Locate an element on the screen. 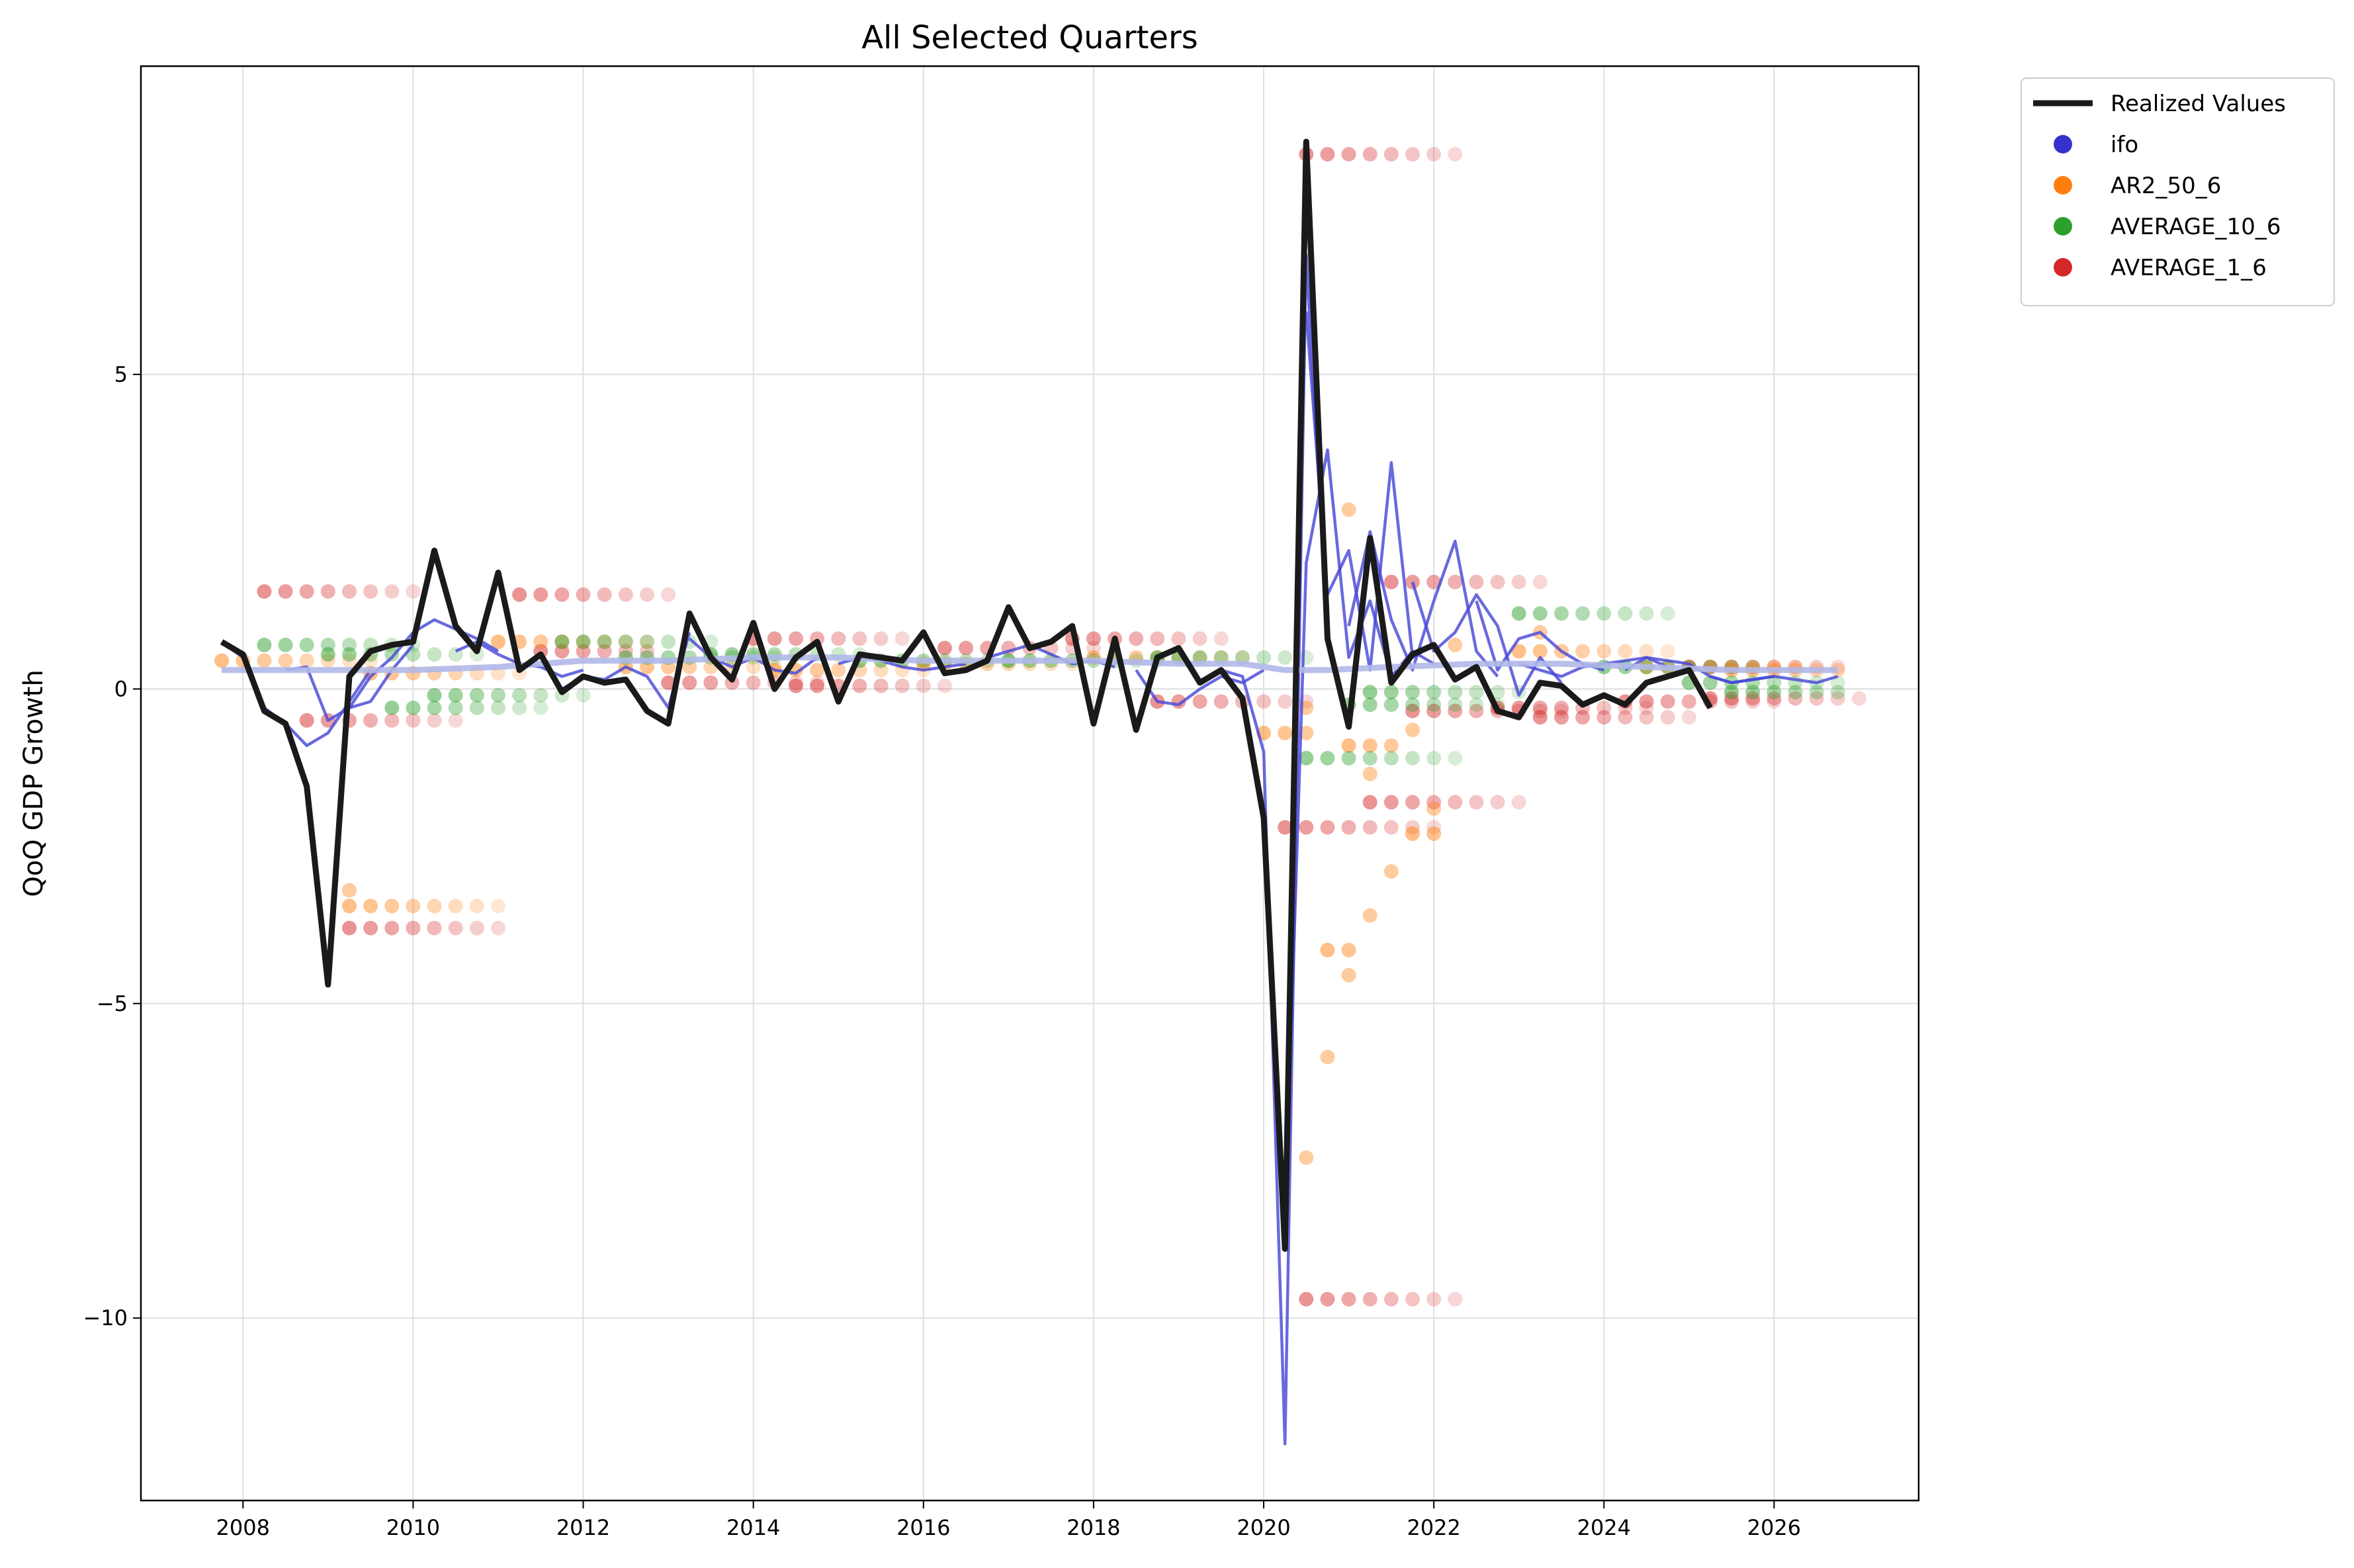 Image resolution: width=2354 pixels, height=1568 pixels. ifo-forecast-path is located at coordinates (424, 664).